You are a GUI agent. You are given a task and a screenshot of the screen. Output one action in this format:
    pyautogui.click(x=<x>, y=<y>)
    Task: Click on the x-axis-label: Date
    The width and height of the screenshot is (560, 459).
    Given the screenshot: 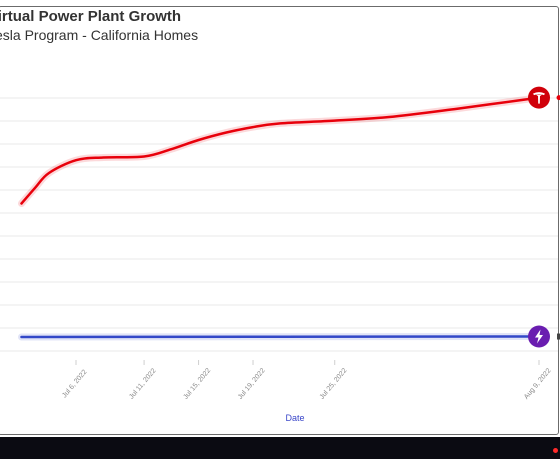 What is the action you would take?
    pyautogui.click(x=294, y=418)
    